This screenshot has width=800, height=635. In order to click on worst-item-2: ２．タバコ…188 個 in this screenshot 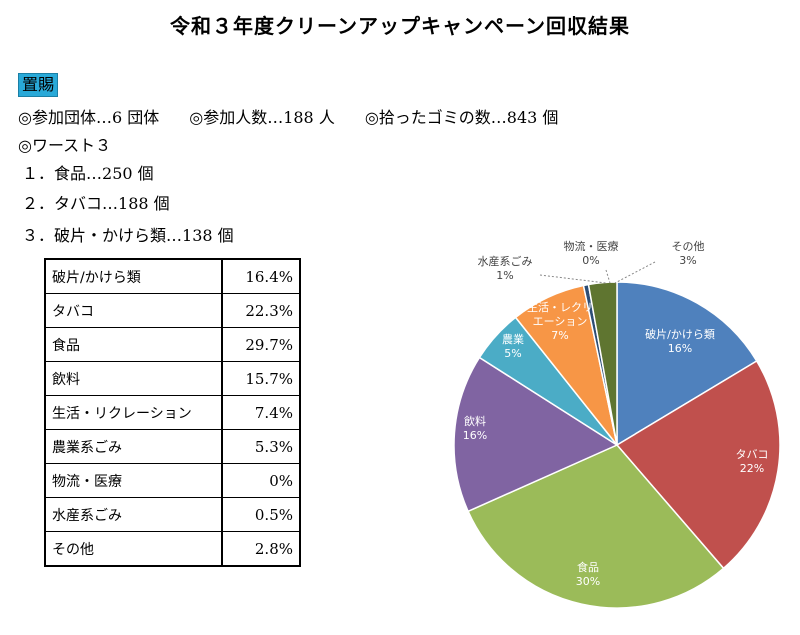, I will do `click(96, 202)`.